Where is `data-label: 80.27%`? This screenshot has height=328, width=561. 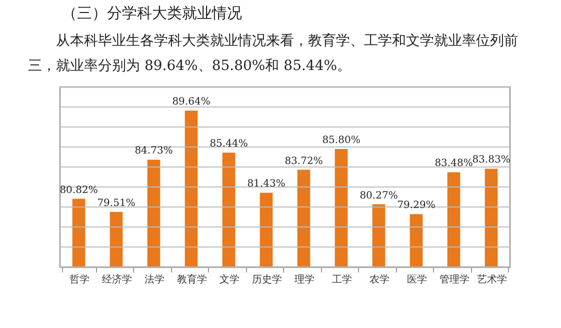 data-label: 80.27% is located at coordinates (379, 196).